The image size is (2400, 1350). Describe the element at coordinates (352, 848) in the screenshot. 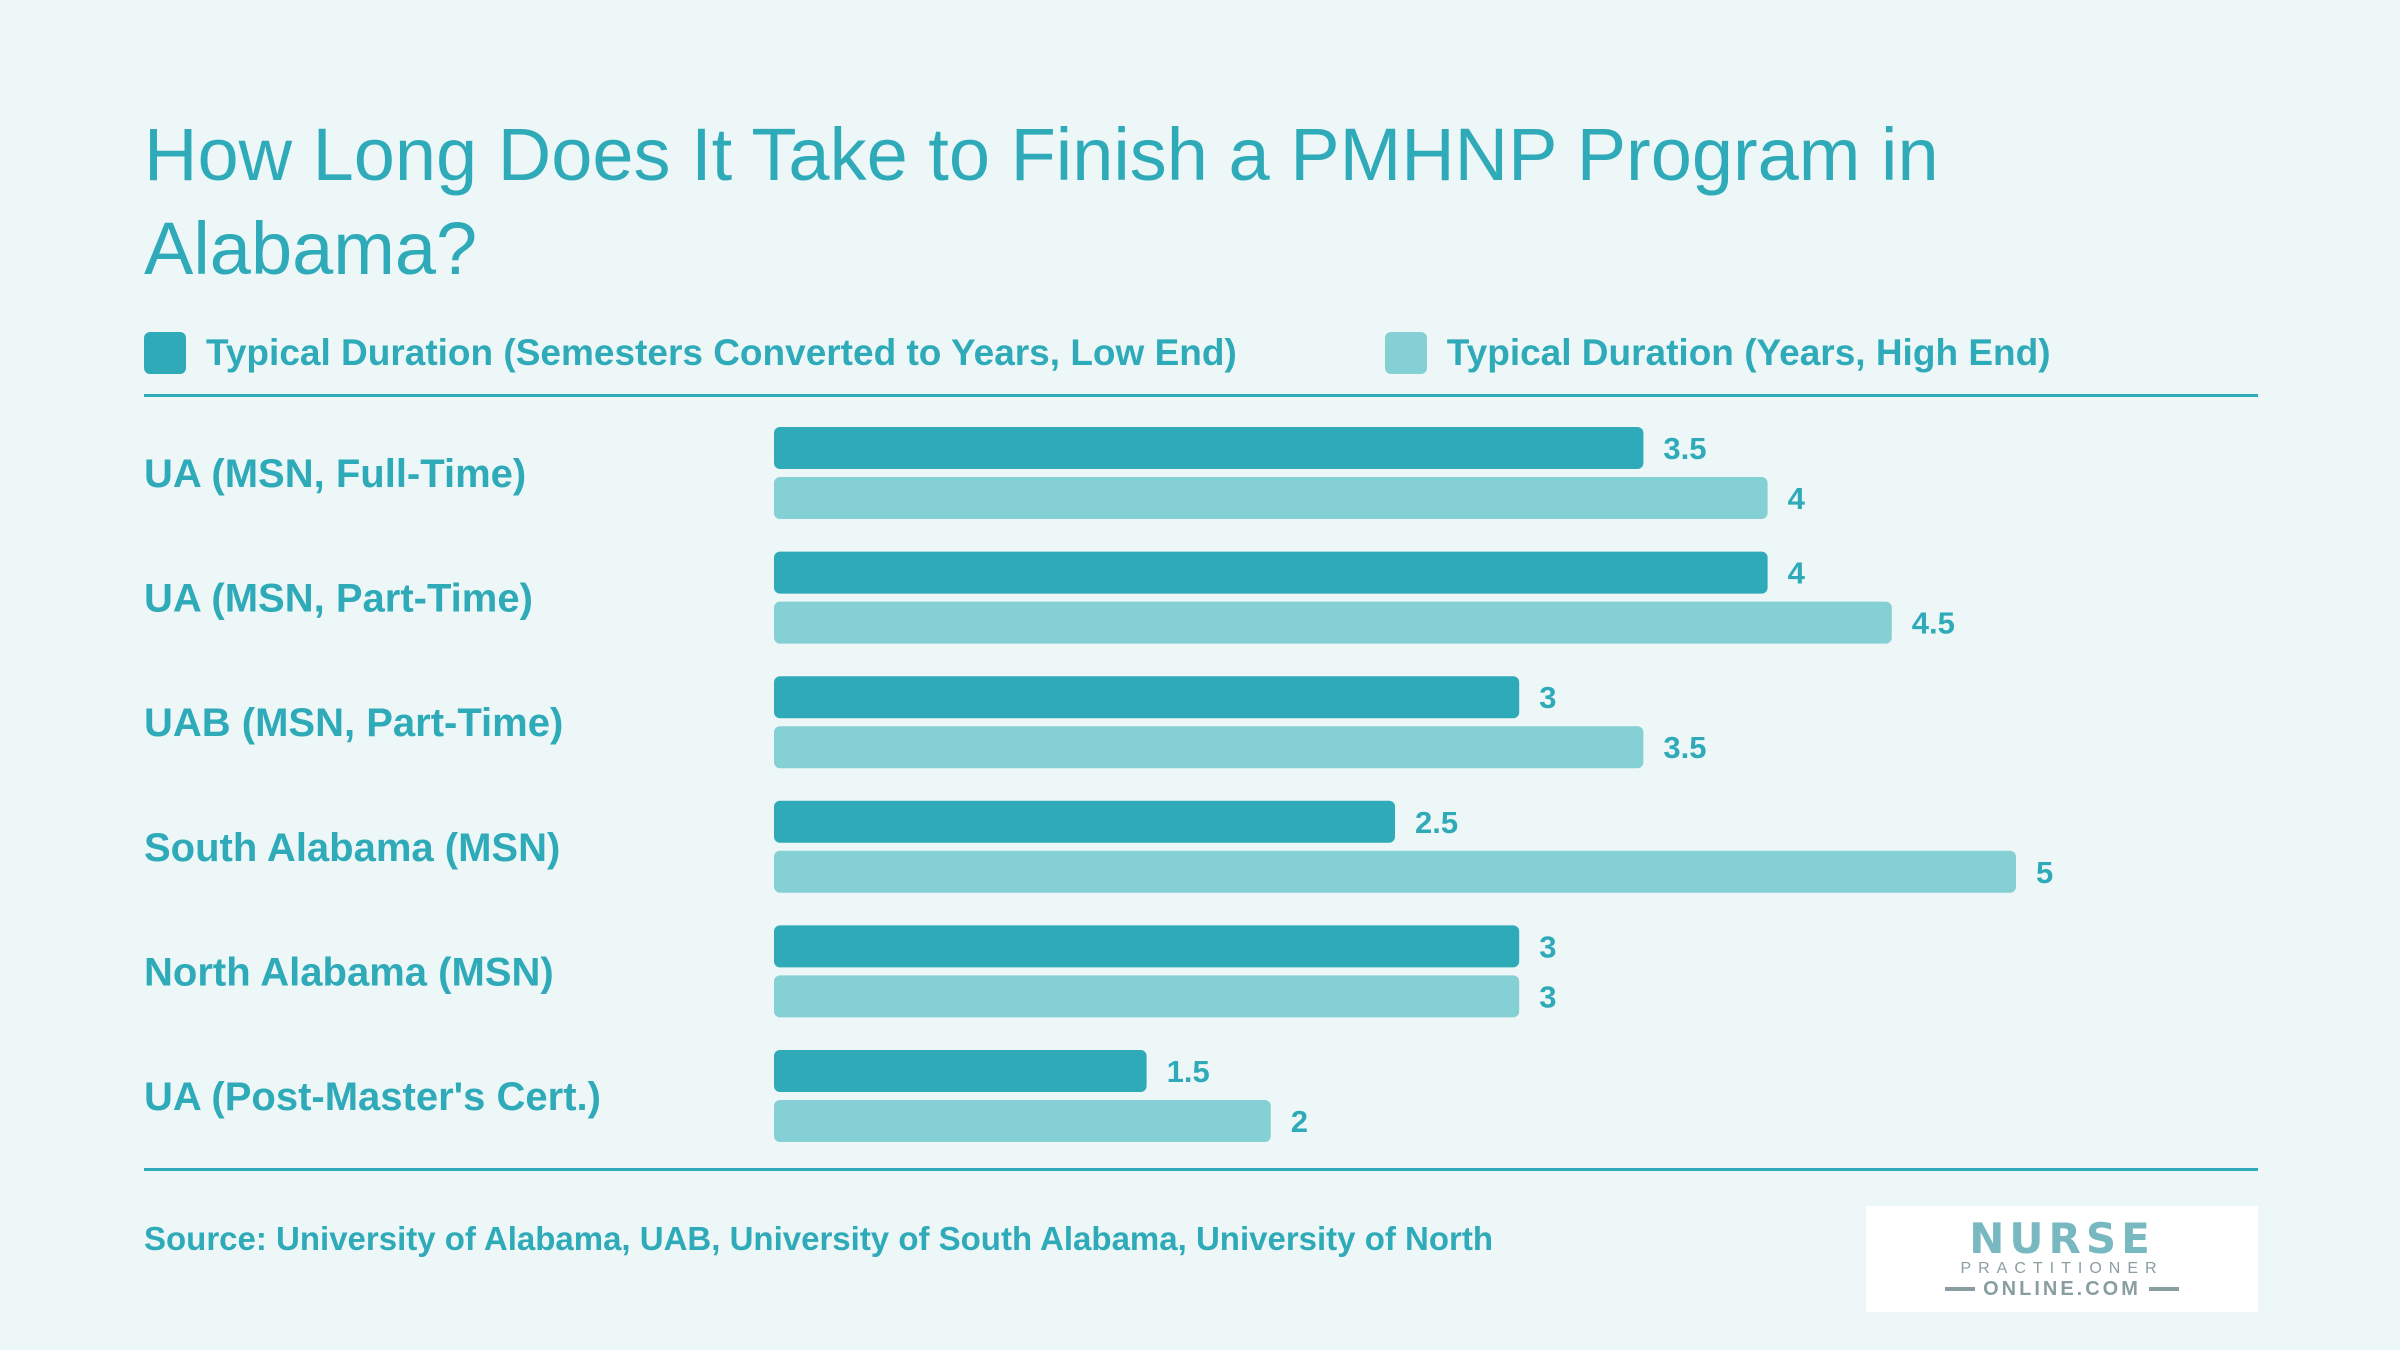

I see `category-label: South Alabama (MSN)` at that location.